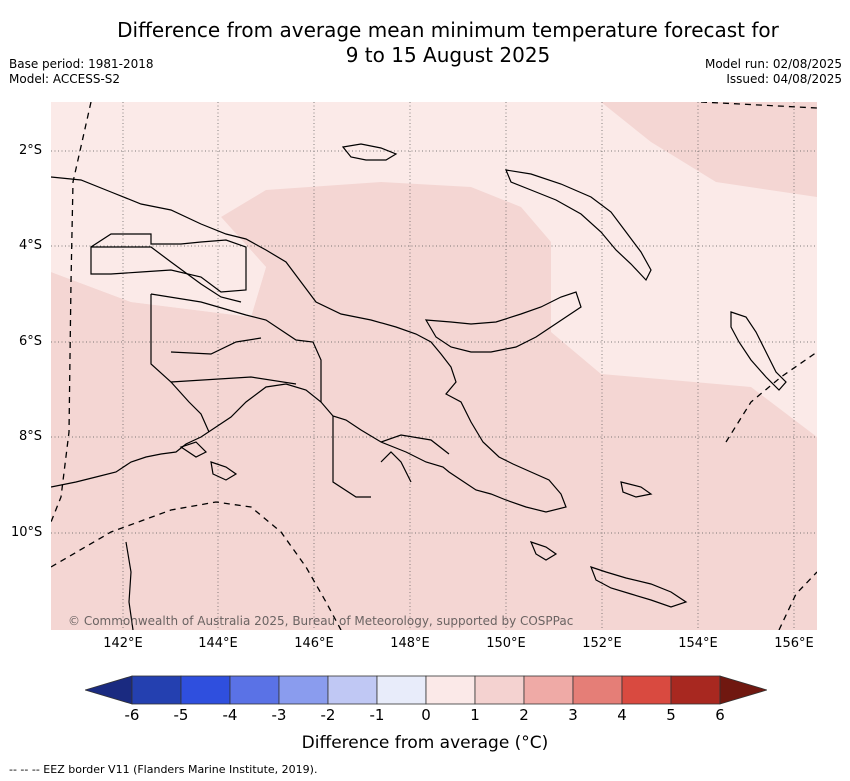 The height and width of the screenshot is (781, 850). Describe the element at coordinates (65, 79) in the screenshot. I see `model-name: Model: ACCESS-S2` at that location.